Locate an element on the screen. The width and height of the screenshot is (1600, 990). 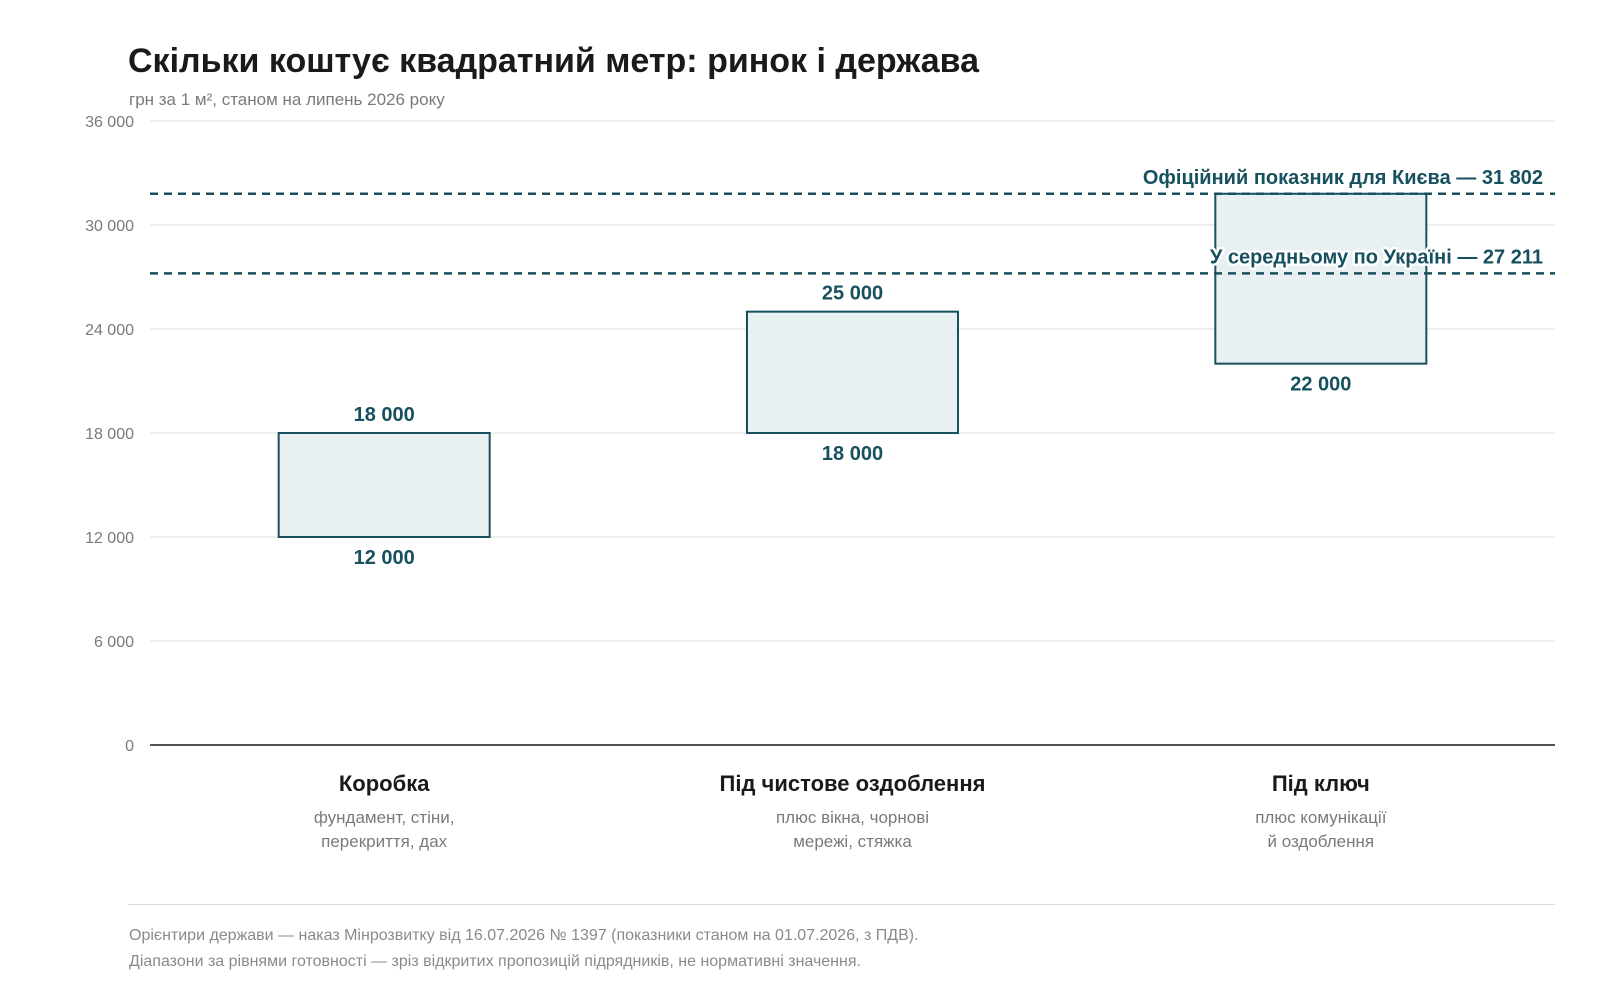
bar-high-label: 25 000 is located at coordinates (852, 294).